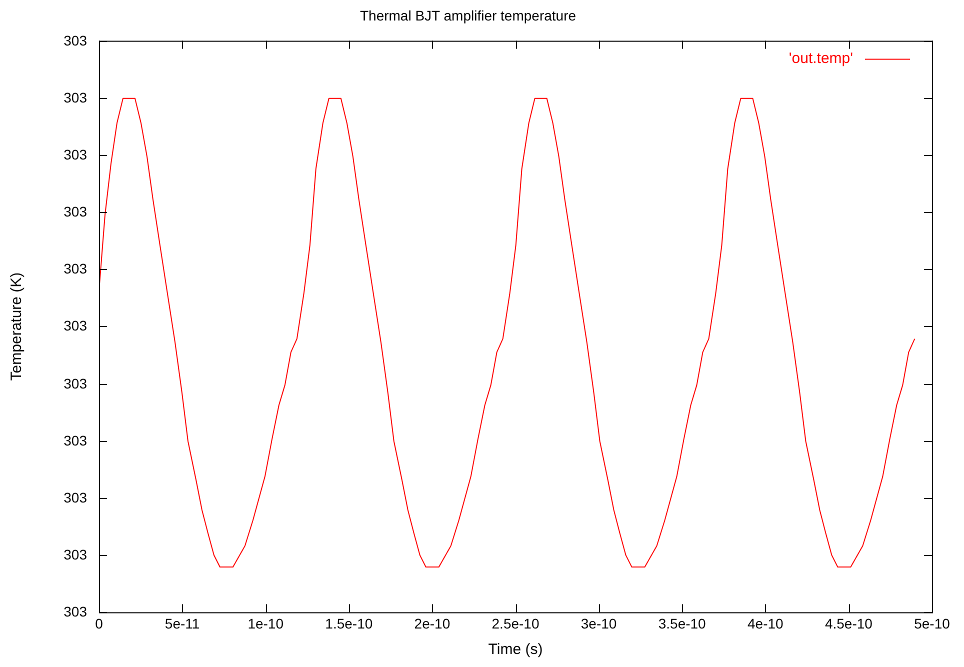 This screenshot has width=964, height=667. What do you see at coordinates (468, 15) in the screenshot?
I see `chart-title: Thermal BJT amplifier temperature` at bounding box center [468, 15].